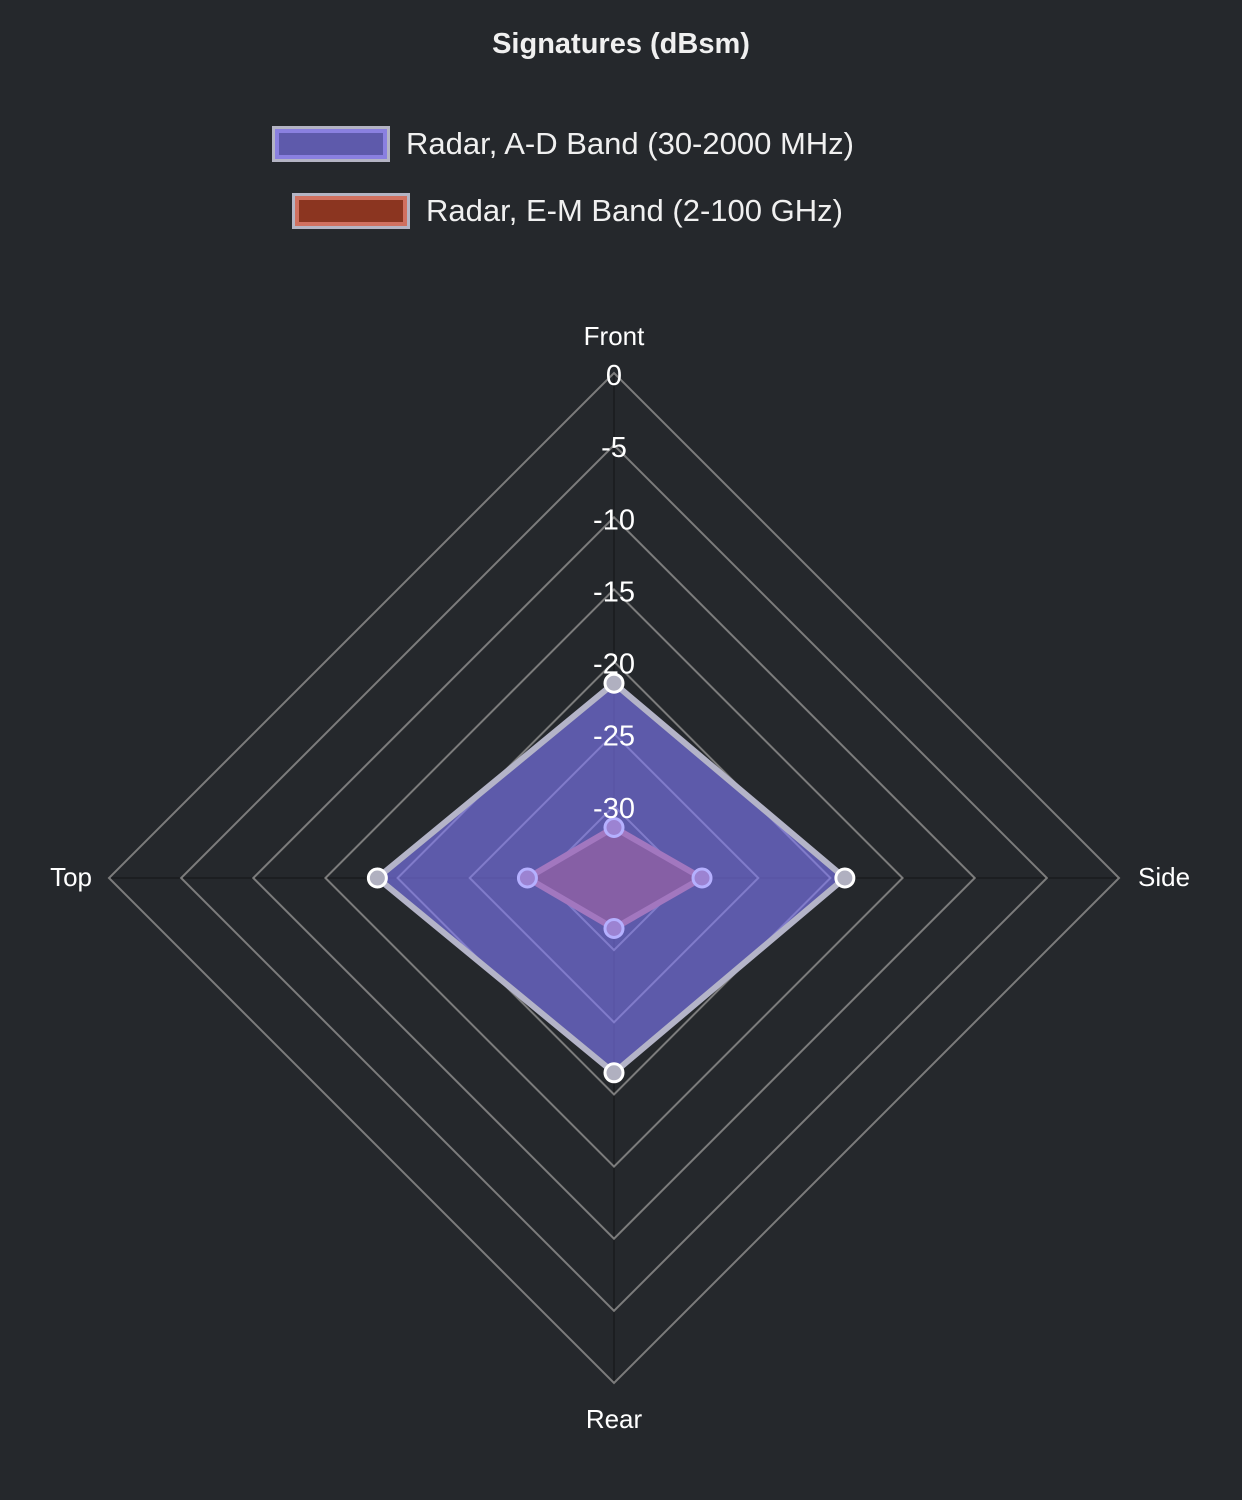 Image resolution: width=1242 pixels, height=1500 pixels. I want to click on legend-label-em-band: Radar, E-M Band (2-100 GHz), so click(634, 210).